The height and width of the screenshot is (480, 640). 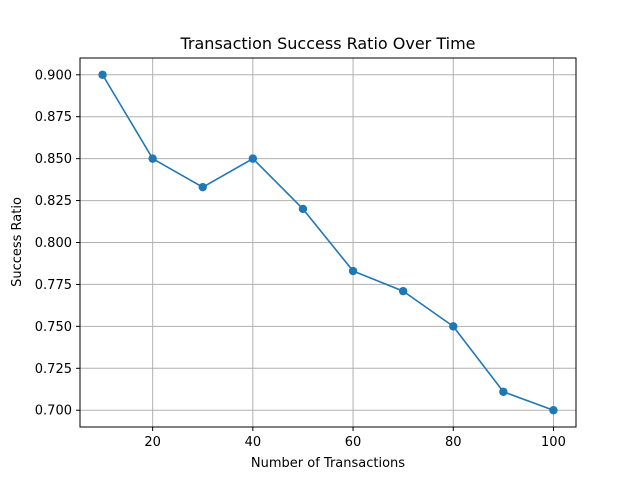 I want to click on x-tick-label: 80, so click(x=453, y=442).